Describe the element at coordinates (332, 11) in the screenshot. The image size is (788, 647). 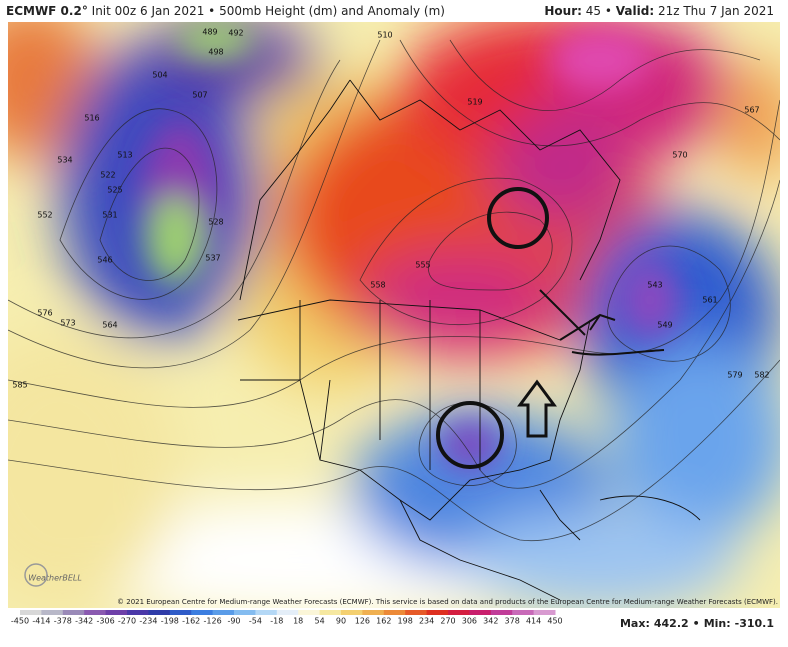
I see `product: 500mb Height (dm) and Anomaly (m)` at that location.